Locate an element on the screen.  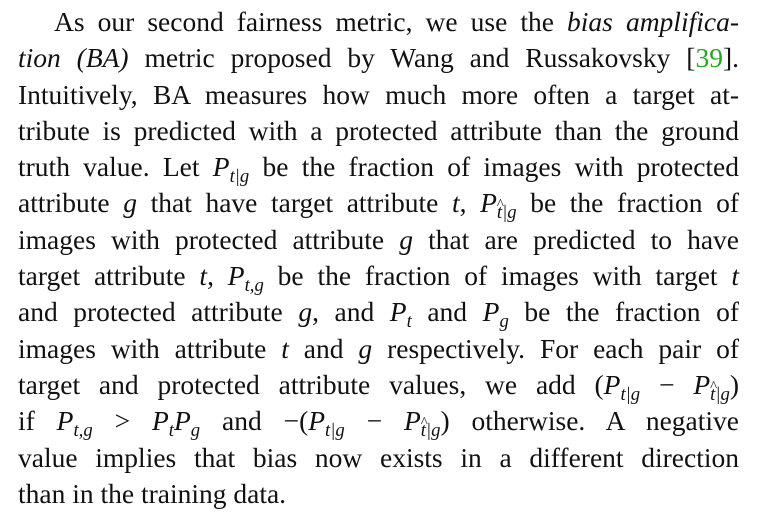
text: , and is located at coordinates (351, 312).